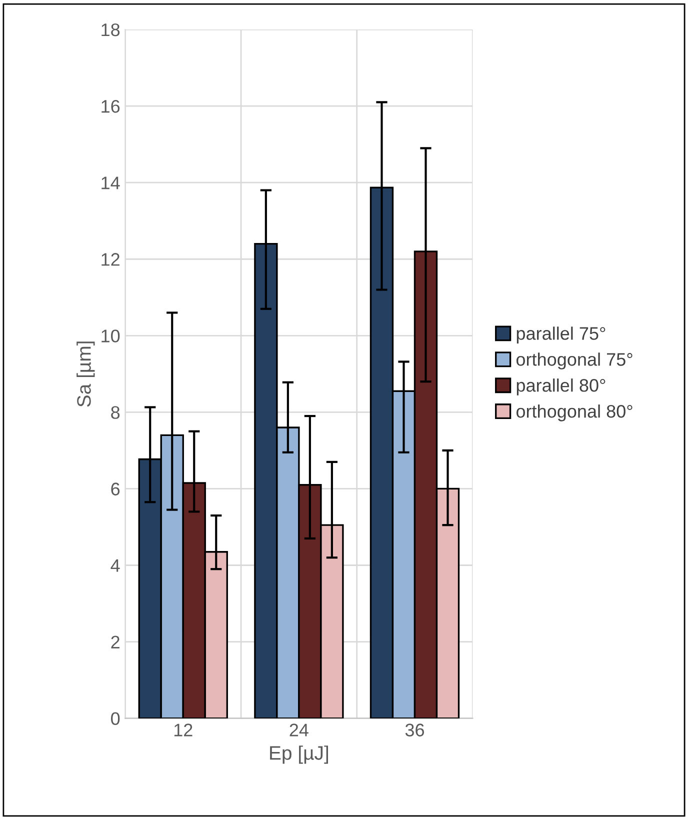 The height and width of the screenshot is (820, 688). Describe the element at coordinates (115, 719) in the screenshot. I see `y-tick-label: 0` at that location.